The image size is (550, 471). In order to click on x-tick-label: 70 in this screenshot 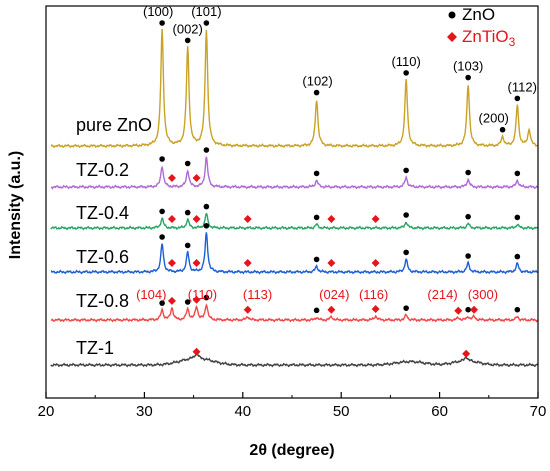, I will do `click(538, 411)`.